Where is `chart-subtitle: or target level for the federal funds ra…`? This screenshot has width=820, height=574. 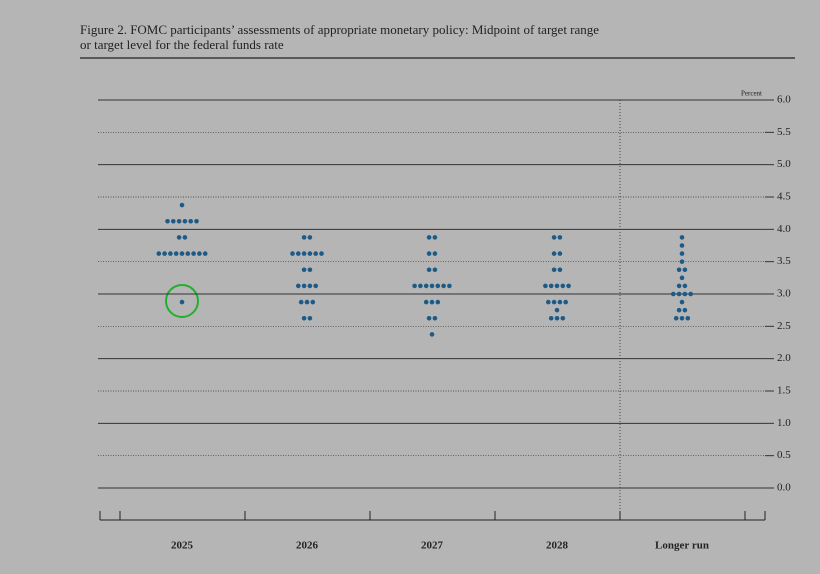
chart-subtitle: or target level for the federal funds ra… is located at coordinates (182, 44).